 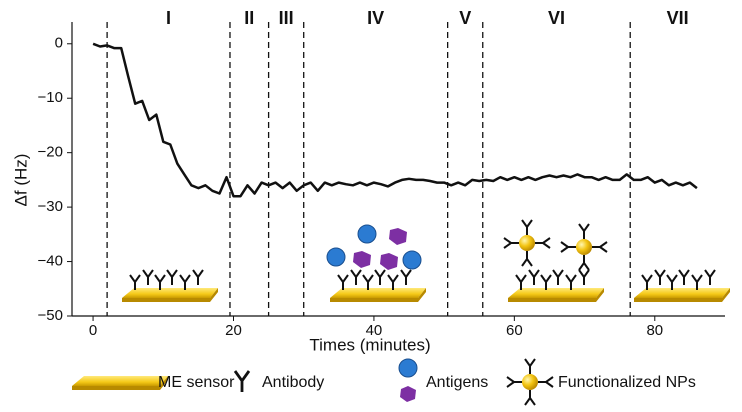 What do you see at coordinates (374, 330) in the screenshot?
I see `x-tick-label: 40` at bounding box center [374, 330].